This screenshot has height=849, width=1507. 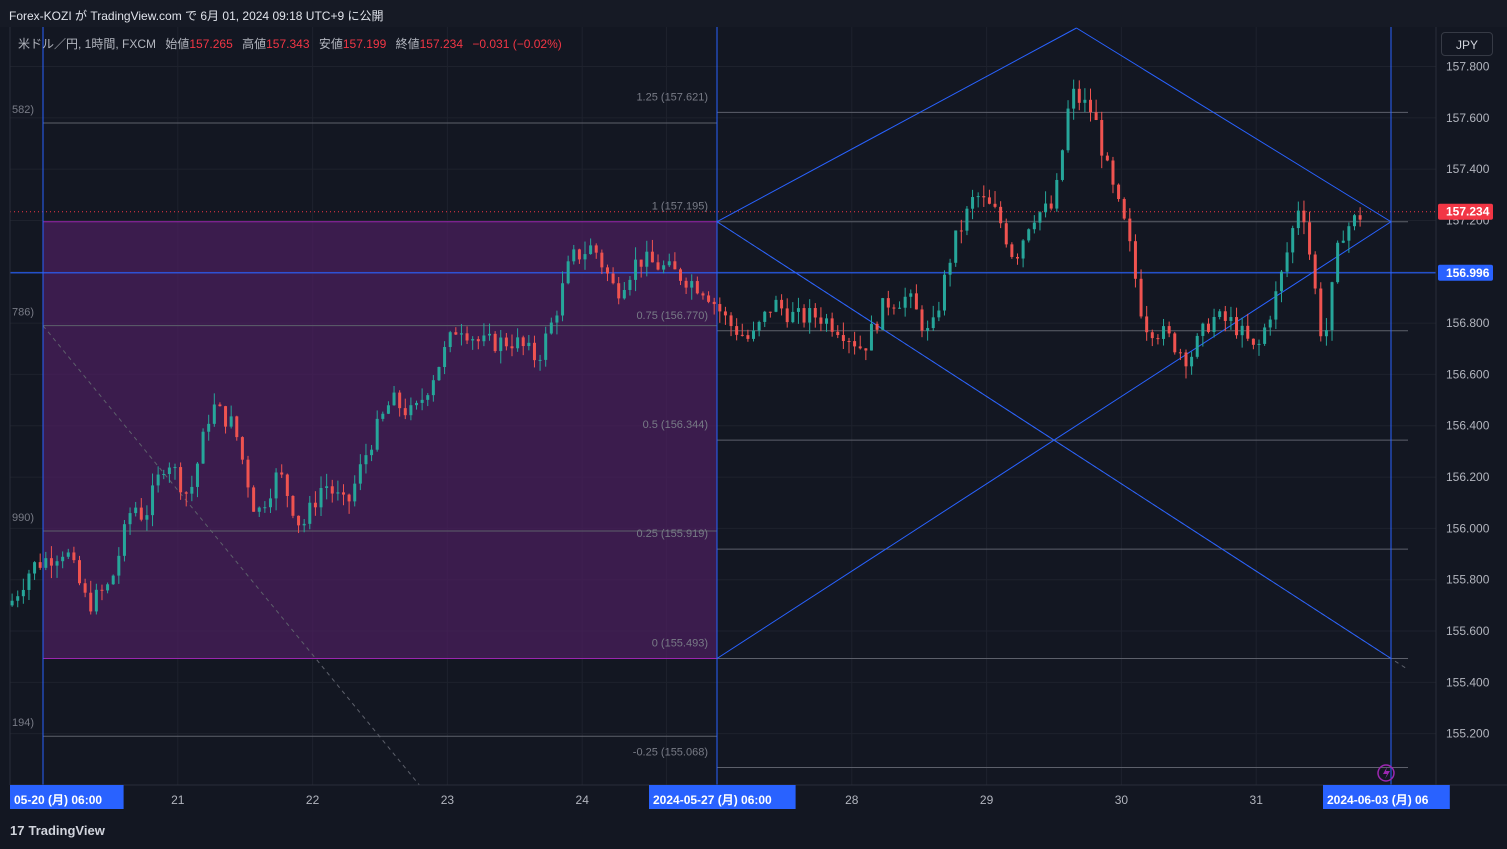 I want to click on currency-button: JPY, so click(x=1467, y=44).